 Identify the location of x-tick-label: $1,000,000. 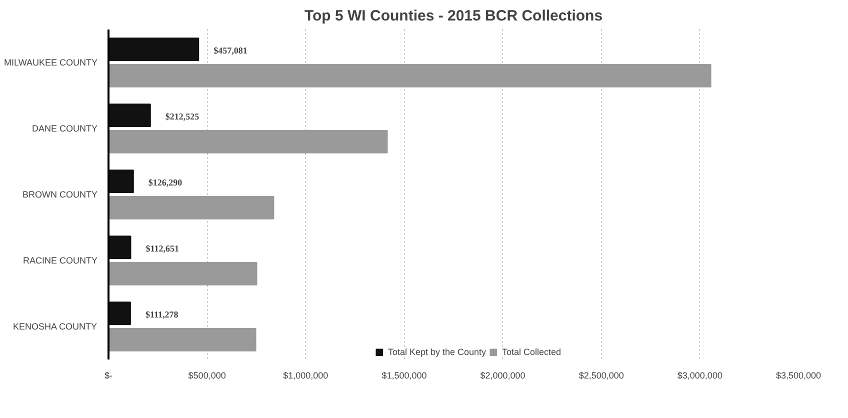
(305, 375).